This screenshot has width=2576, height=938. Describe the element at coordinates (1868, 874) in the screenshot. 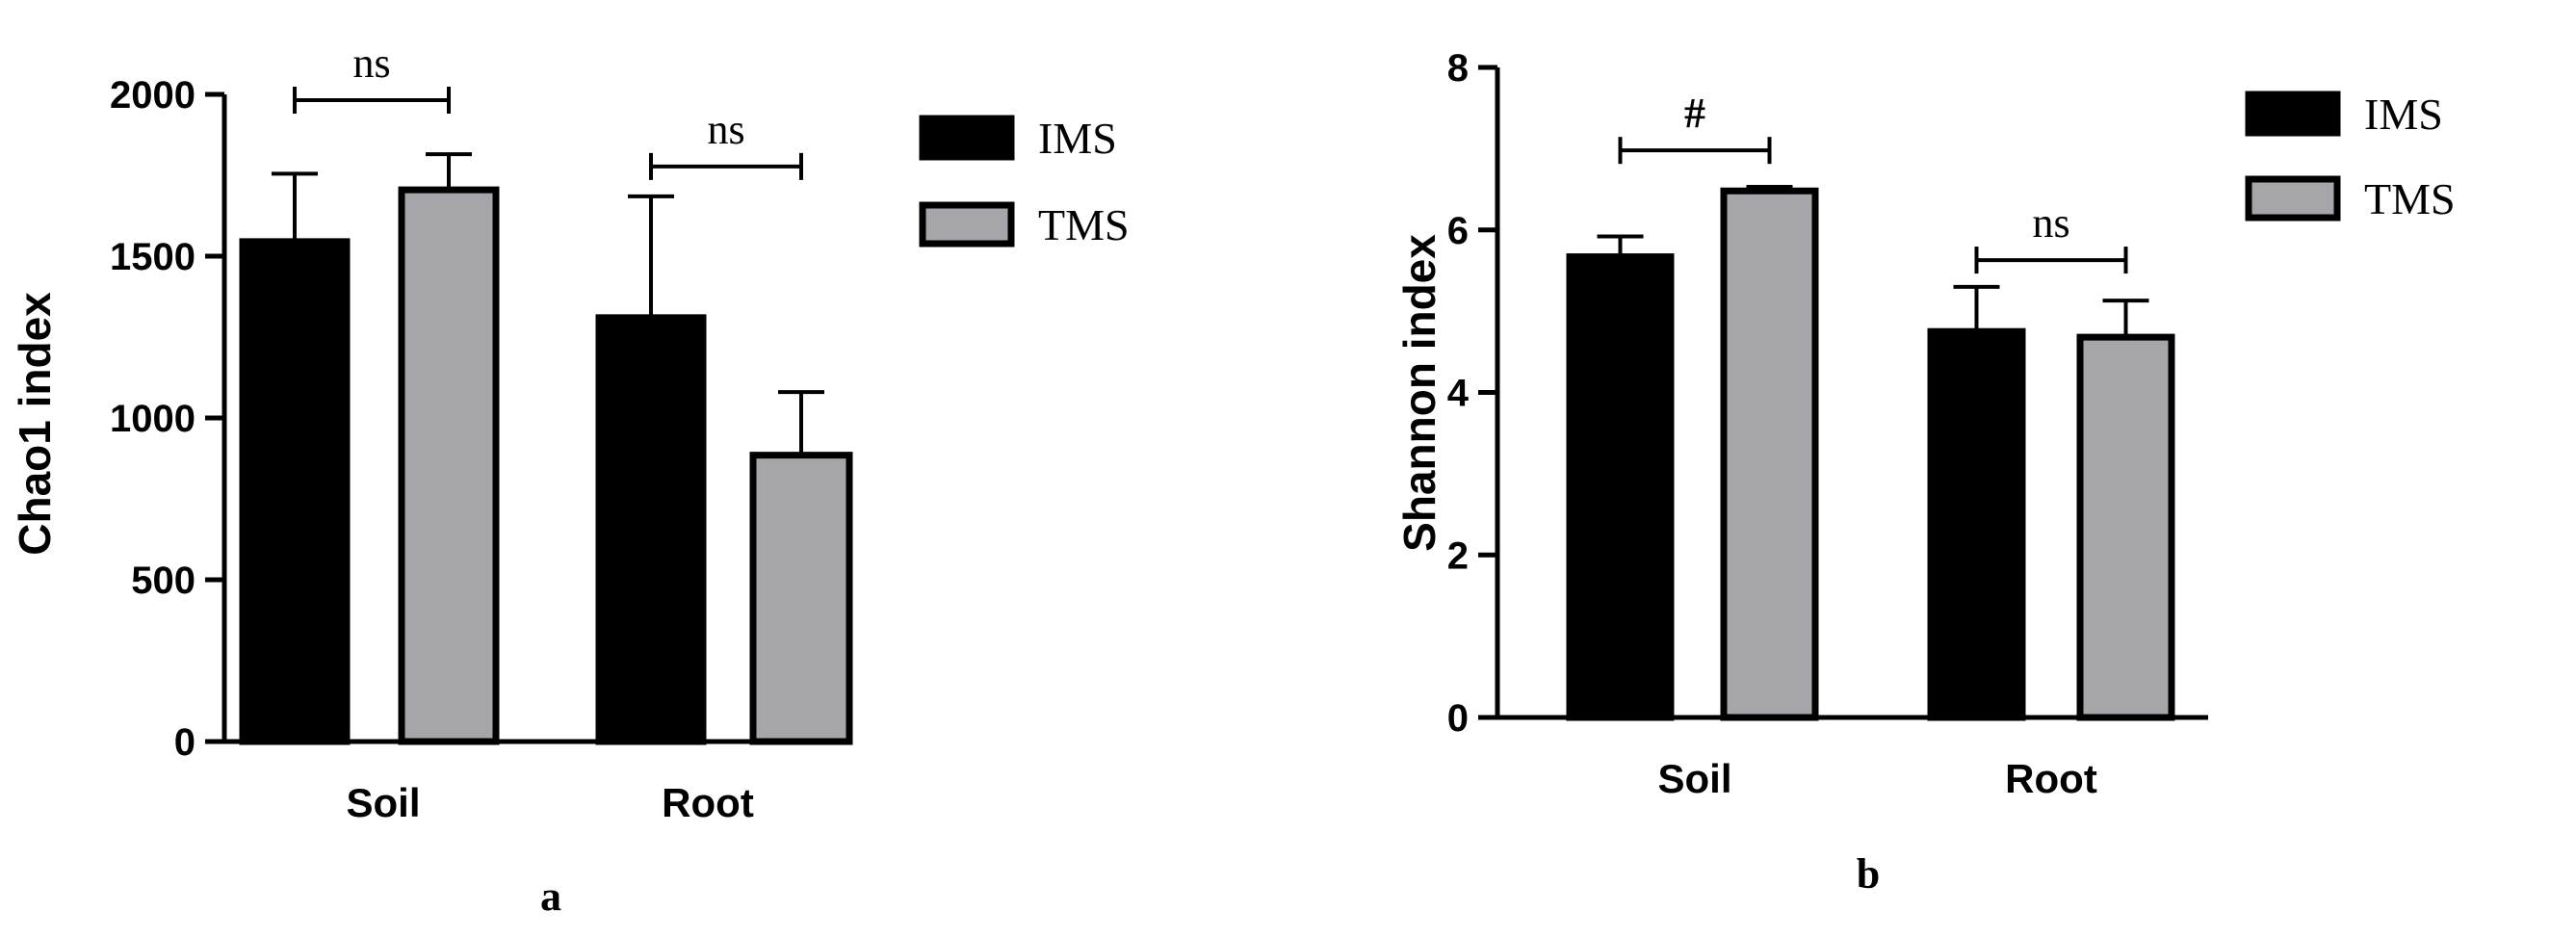

I see `panel-label: b` at that location.